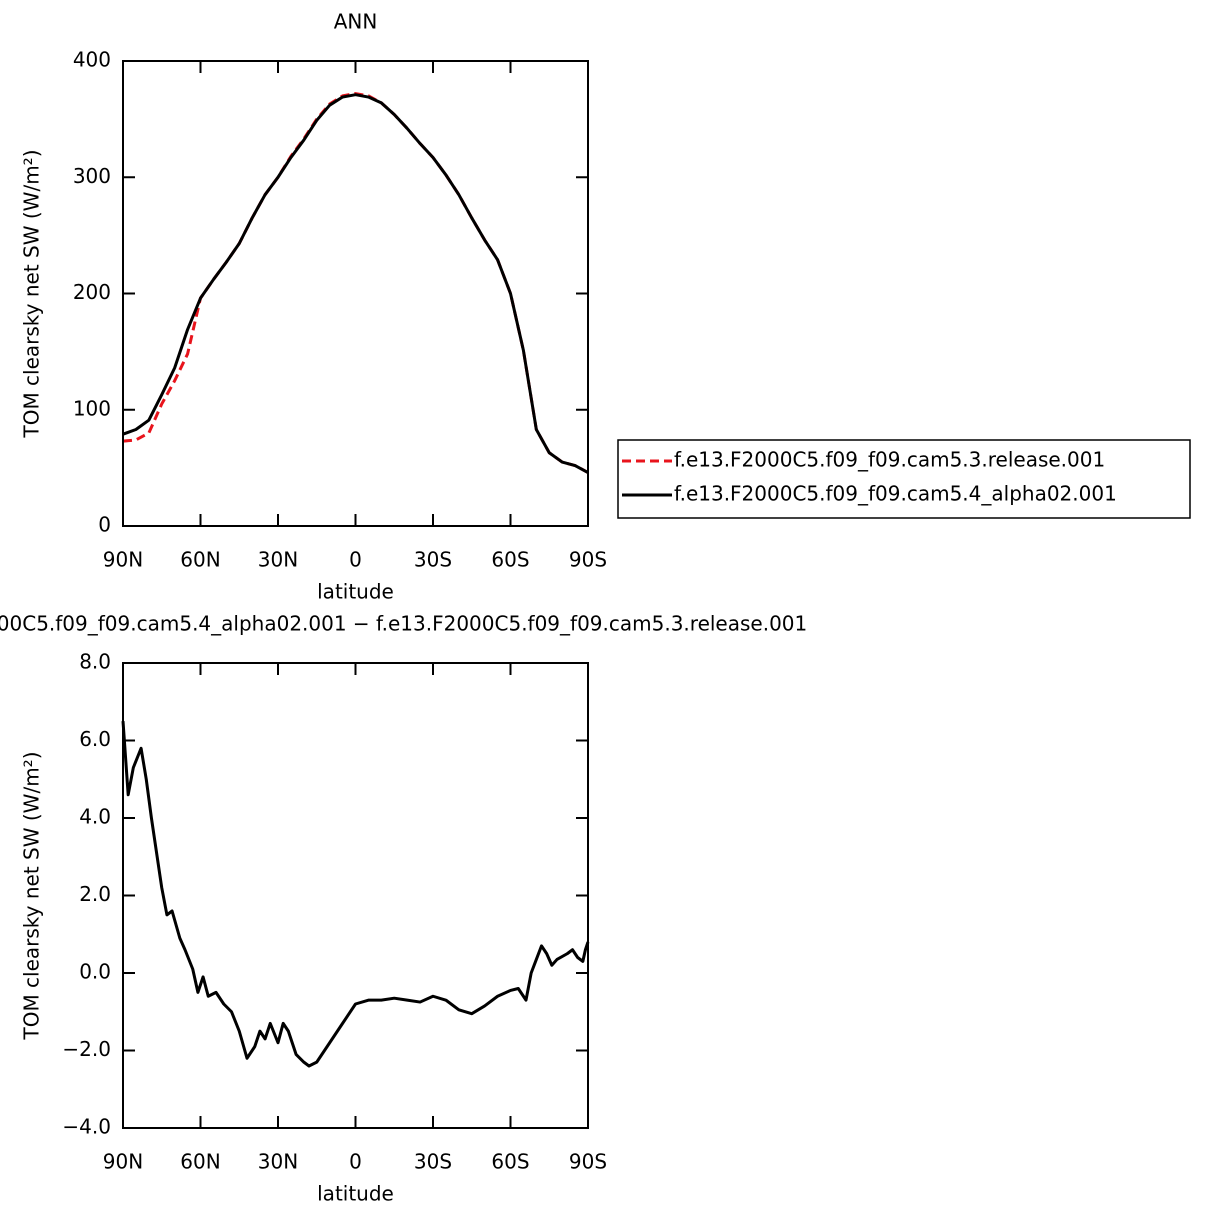 The height and width of the screenshot is (1213, 1213). Describe the element at coordinates (356, 22) in the screenshot. I see `chart-title: ANN` at that location.